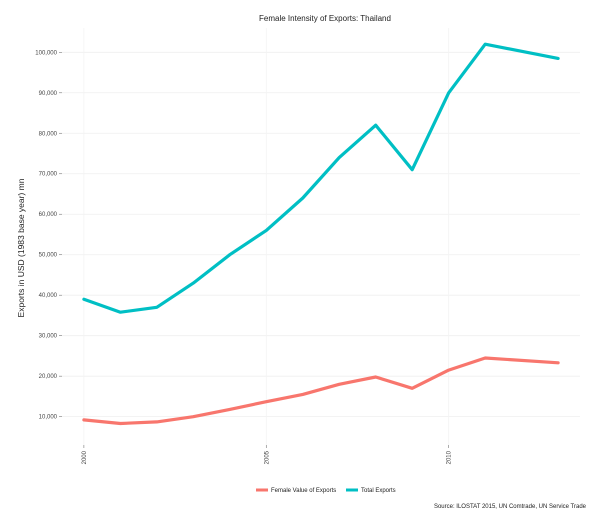  Describe the element at coordinates (46, 53) in the screenshot. I see `y-tick-label: 100,000` at that location.